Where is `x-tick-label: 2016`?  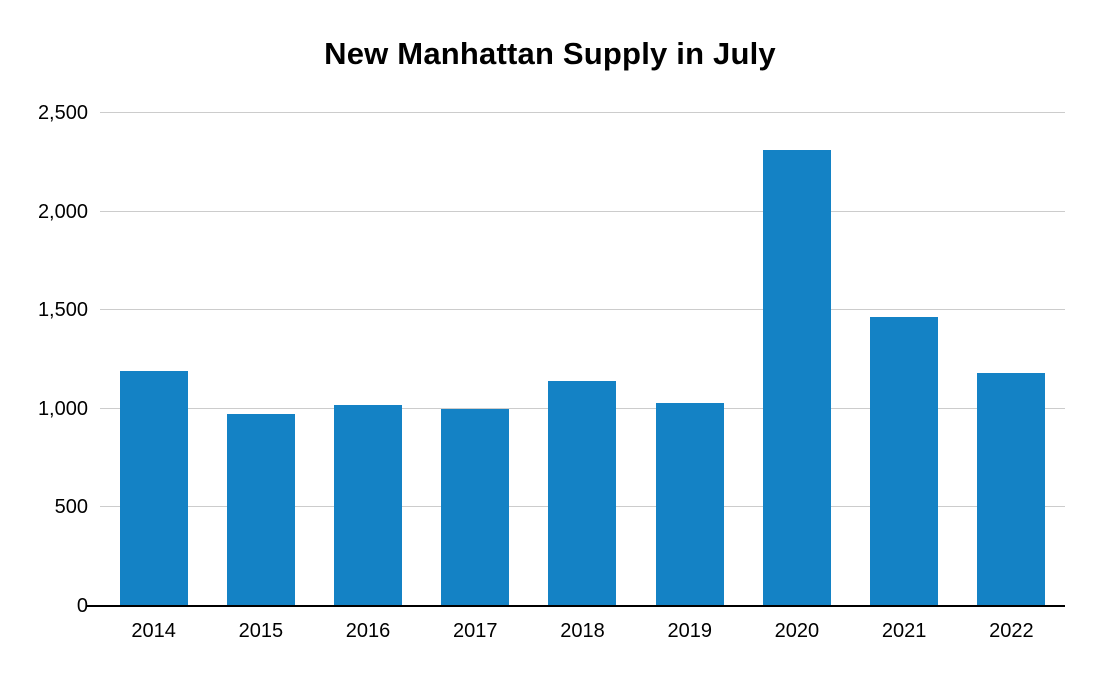
x-tick-label: 2016 is located at coordinates (368, 631).